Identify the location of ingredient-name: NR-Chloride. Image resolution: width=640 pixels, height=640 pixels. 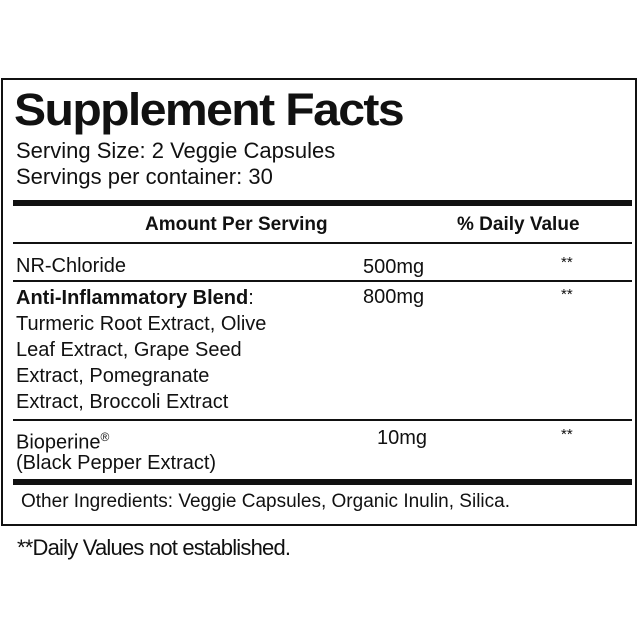
(71, 266).